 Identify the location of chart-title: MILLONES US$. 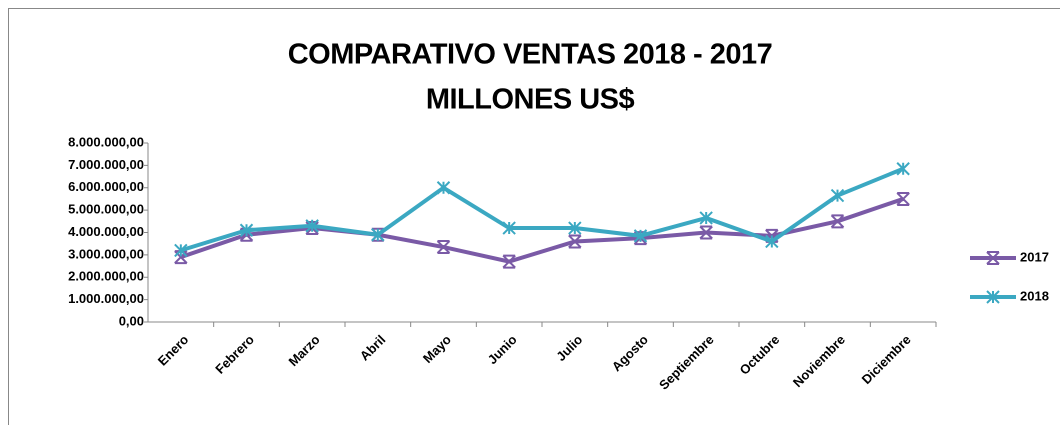
(530, 100).